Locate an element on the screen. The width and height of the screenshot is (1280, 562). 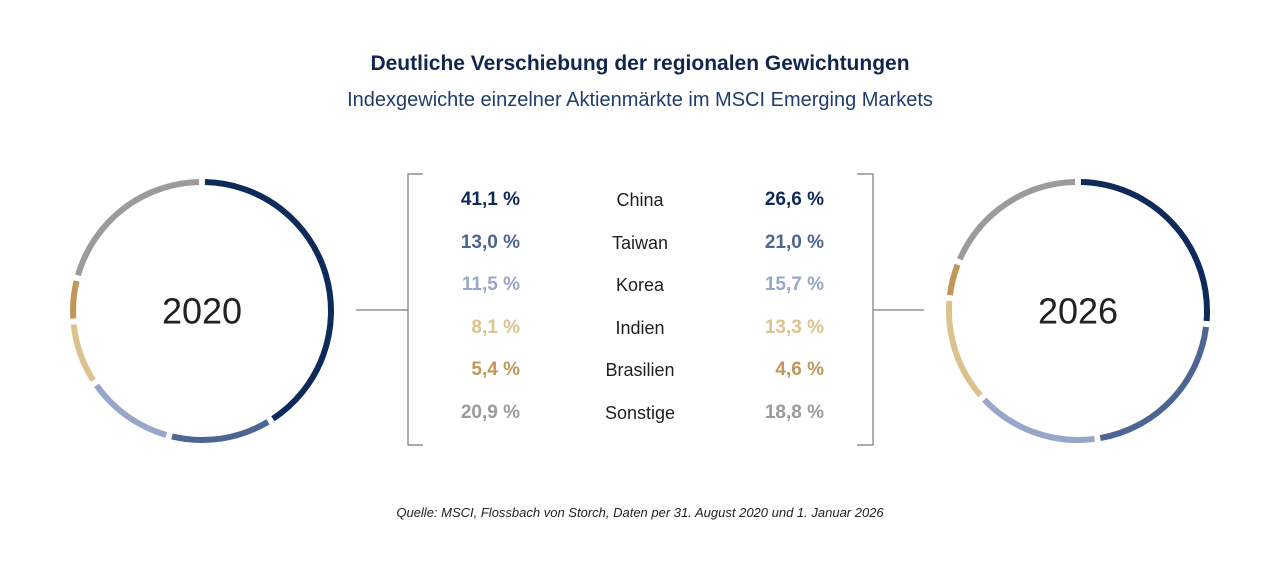
value-2026: 26,6 % is located at coordinates (794, 199).